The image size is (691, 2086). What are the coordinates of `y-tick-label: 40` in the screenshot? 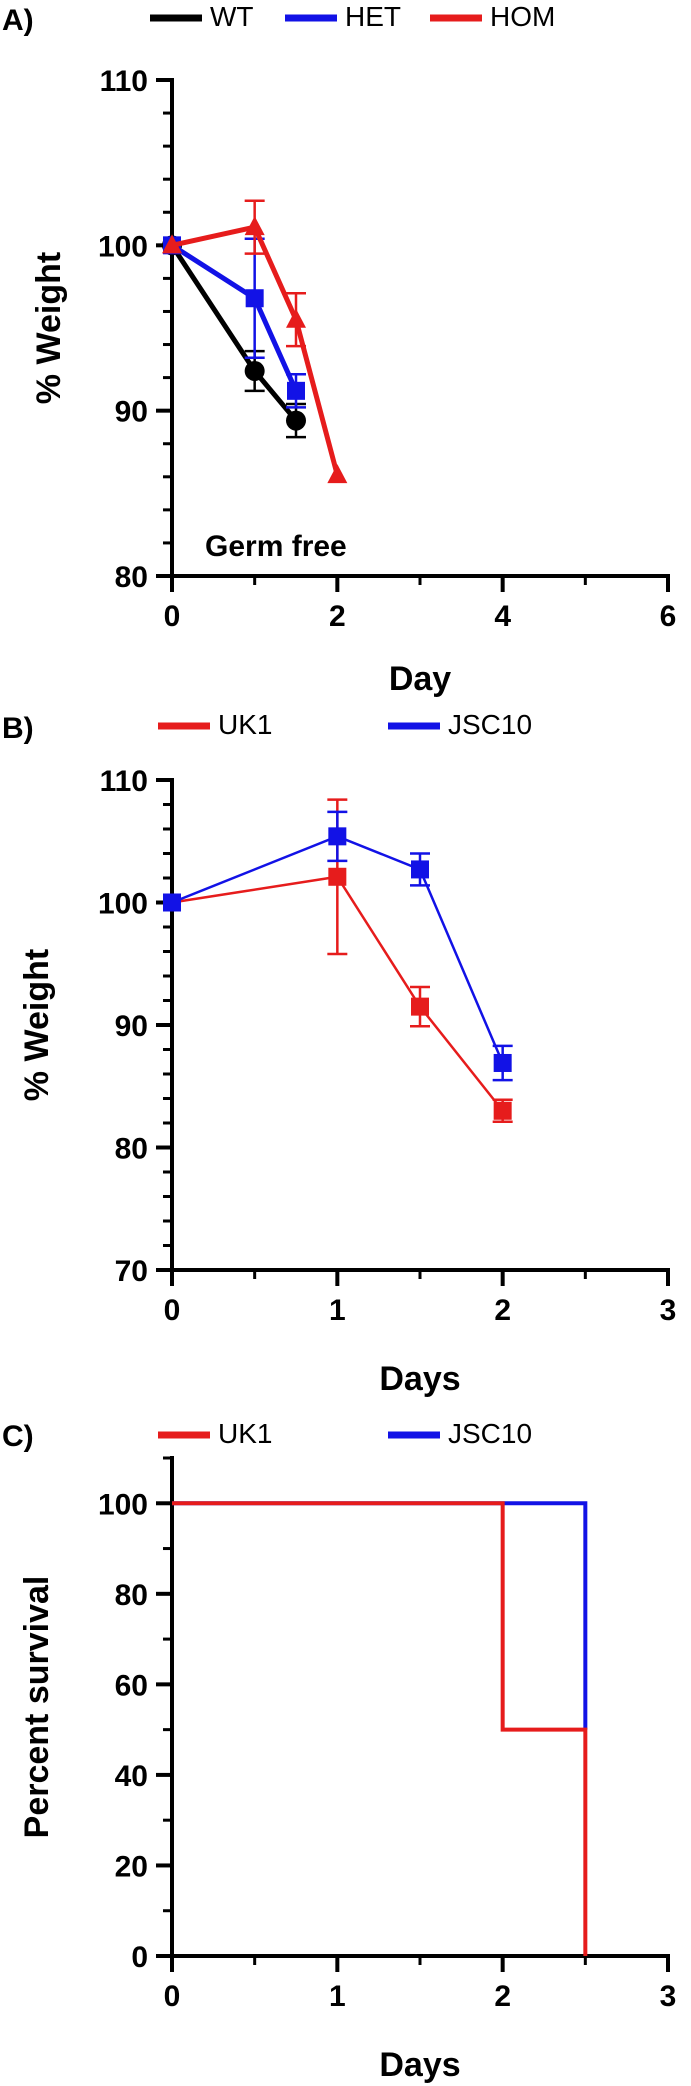 It's located at (131, 1776).